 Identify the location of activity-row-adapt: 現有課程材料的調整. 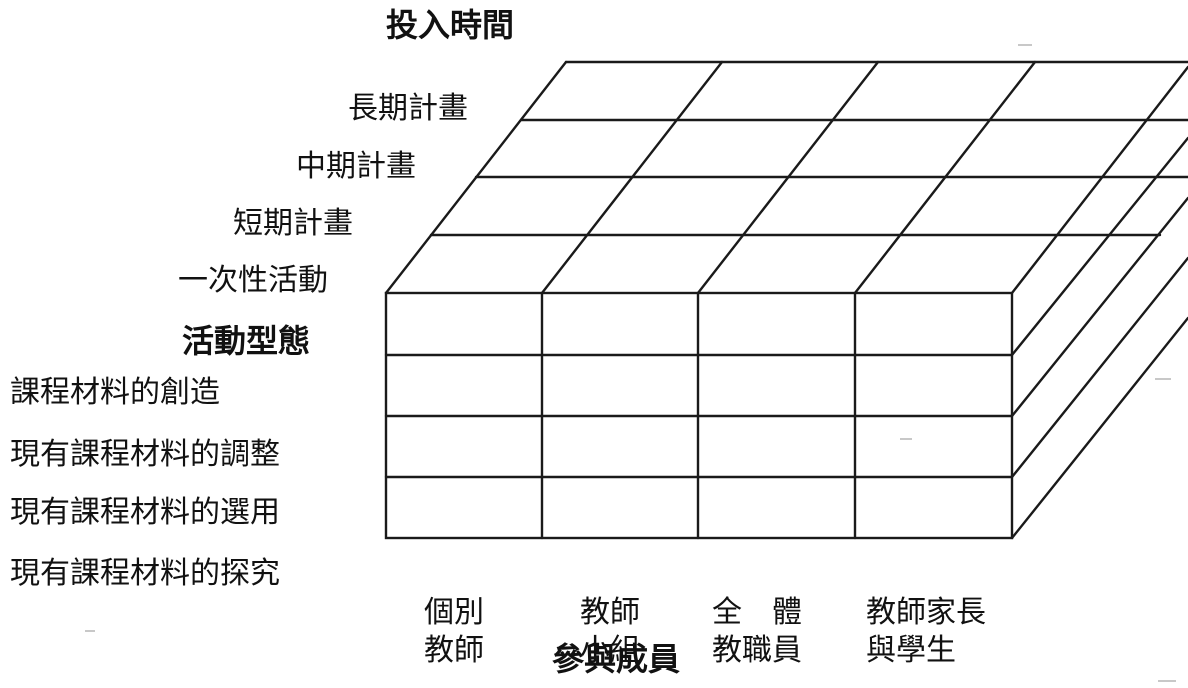
(145, 454).